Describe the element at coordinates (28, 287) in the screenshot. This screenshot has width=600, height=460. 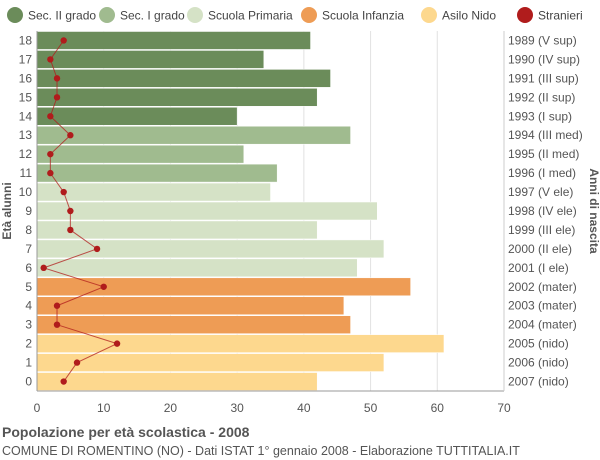
I see `age-tick-label: 5` at that location.